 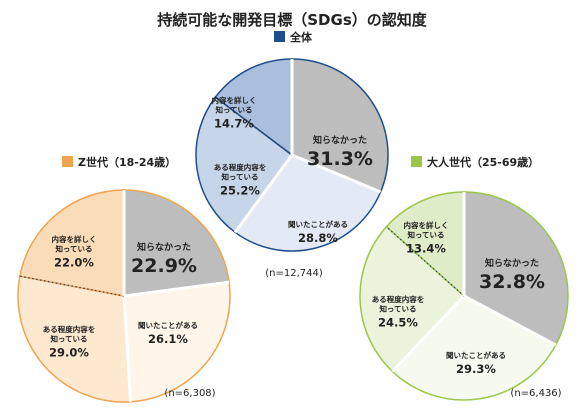 I want to click on legend-label: 全体, so click(x=301, y=37).